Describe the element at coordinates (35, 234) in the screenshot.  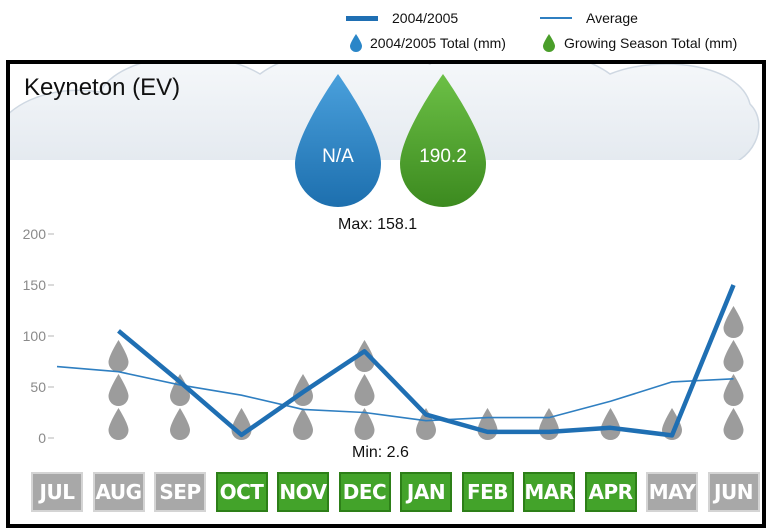
I see `y-tick-label: 200` at that location.